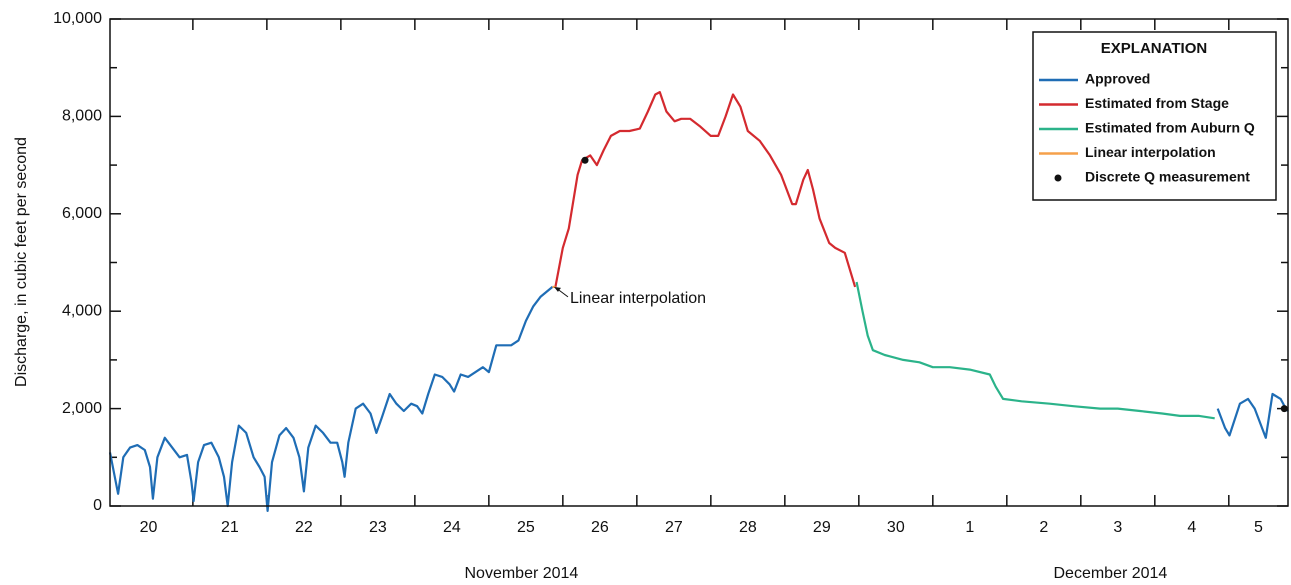 This screenshot has width=1291, height=585. What do you see at coordinates (557, 289) in the screenshot?
I see `annotation-arrowhead` at bounding box center [557, 289].